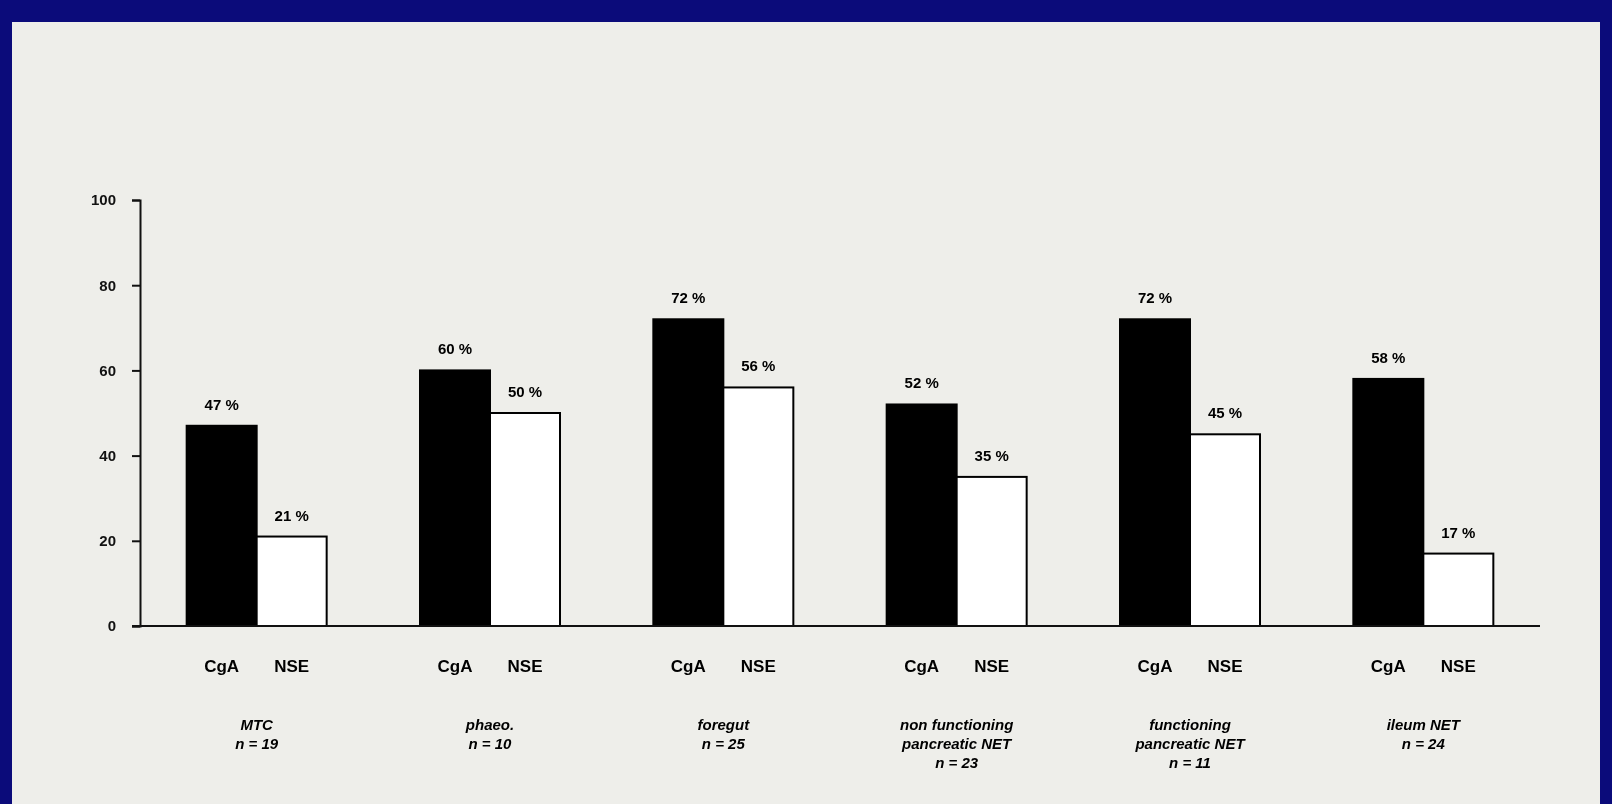  Describe the element at coordinates (107, 370) in the screenshot. I see `y-tick-label: 60` at that location.